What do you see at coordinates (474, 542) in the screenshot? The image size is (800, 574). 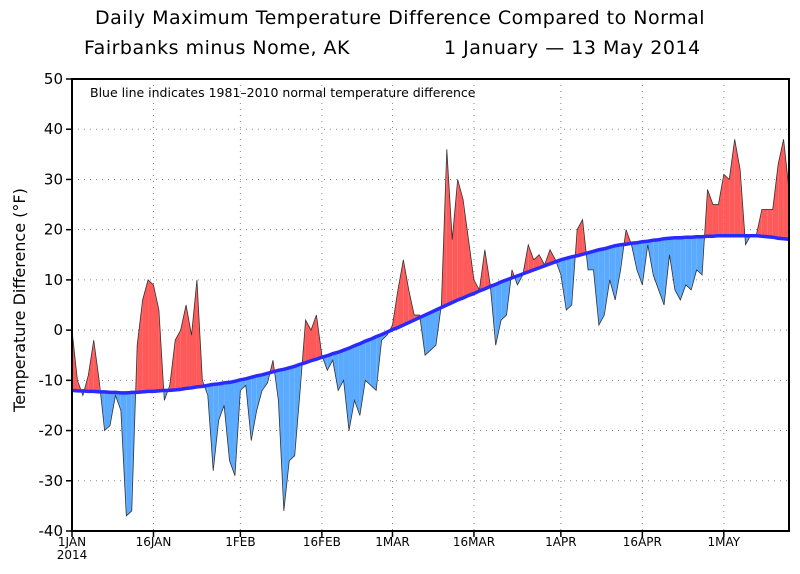 I see `x-tick-label: 16MAR` at bounding box center [474, 542].